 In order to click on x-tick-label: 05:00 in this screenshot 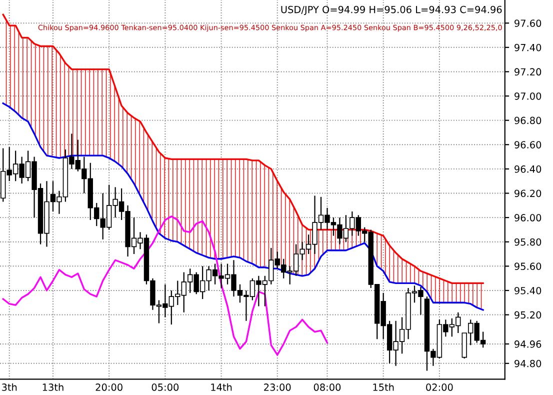, I will do `click(165, 387)`.